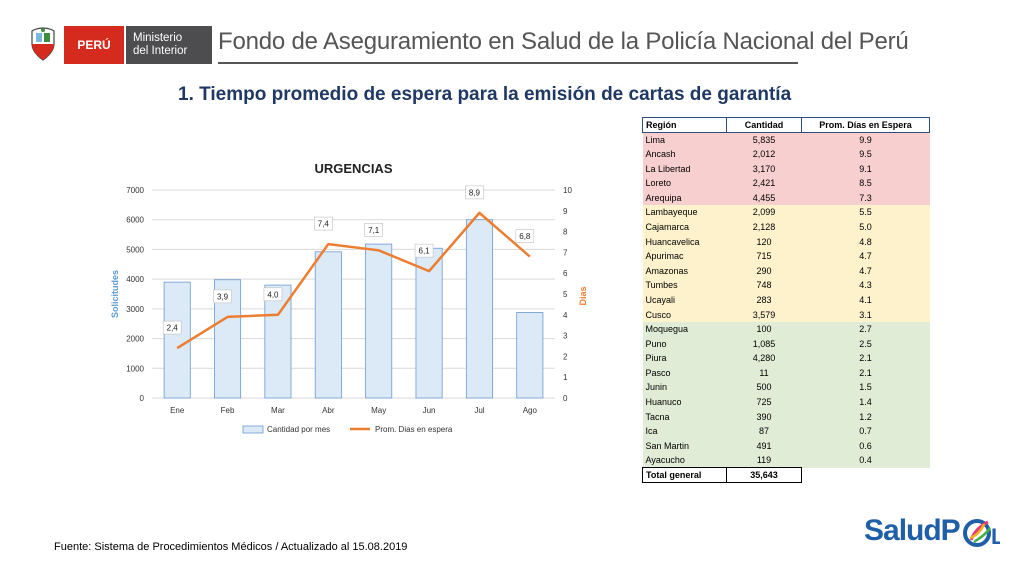 The width and height of the screenshot is (1024, 576). What do you see at coordinates (865, 402) in the screenshot?
I see `cell-dias: 1.4` at bounding box center [865, 402].